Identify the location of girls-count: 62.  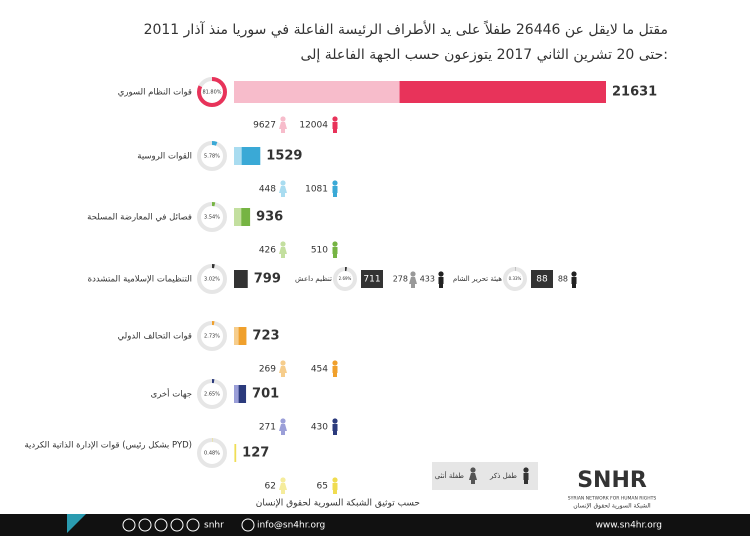
(270, 487).